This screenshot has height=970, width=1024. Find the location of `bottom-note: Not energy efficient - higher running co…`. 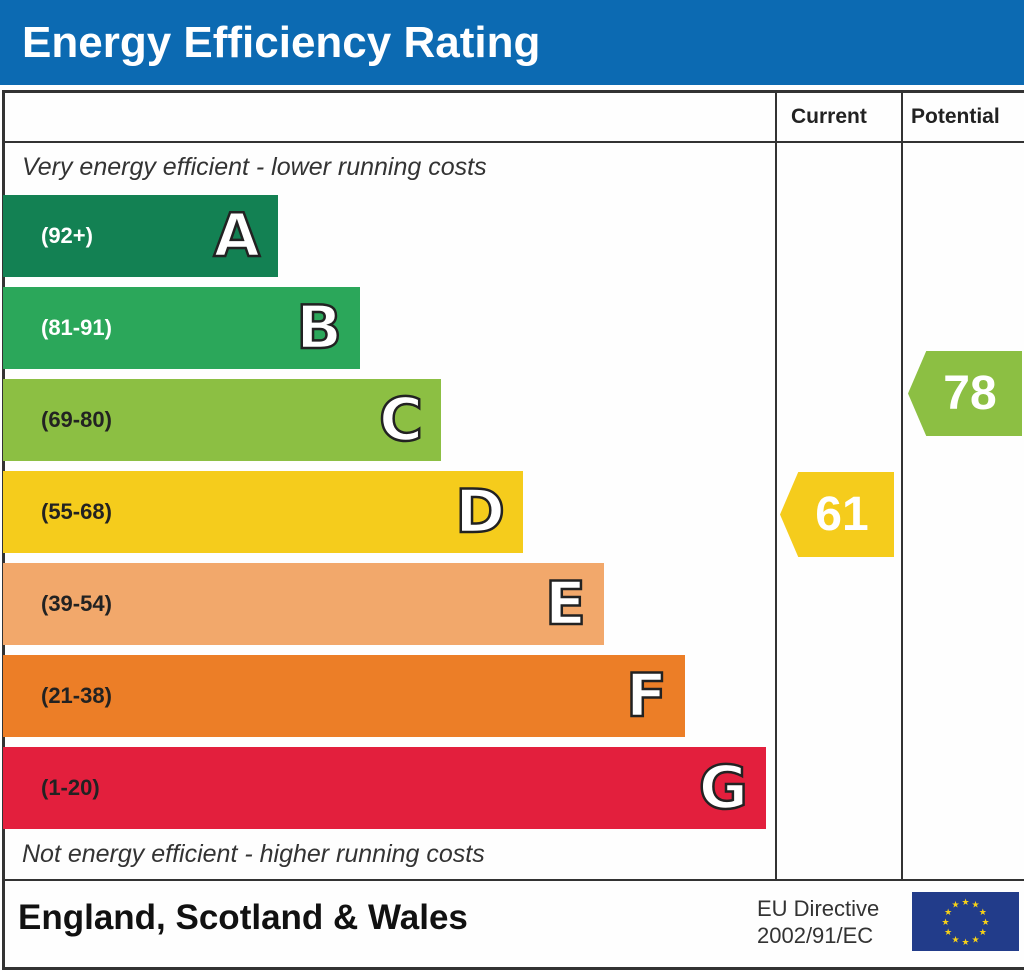

bottom-note: Not energy efficient - higher running co… is located at coordinates (253, 854).